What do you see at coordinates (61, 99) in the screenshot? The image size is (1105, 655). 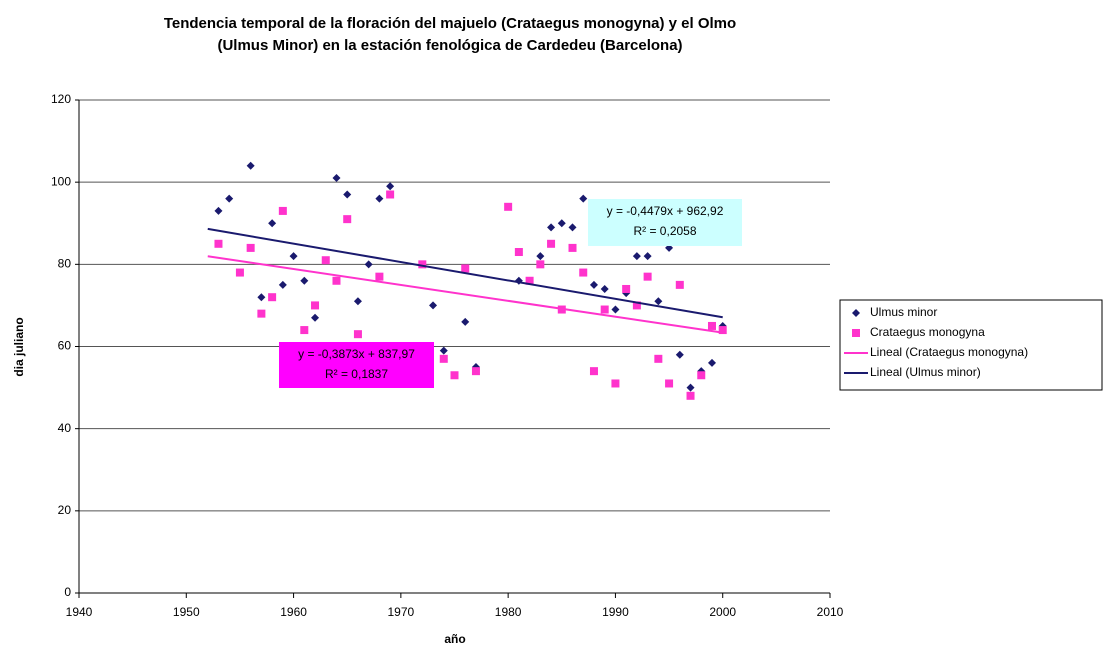 I see `y-tick-label: 120` at bounding box center [61, 99].